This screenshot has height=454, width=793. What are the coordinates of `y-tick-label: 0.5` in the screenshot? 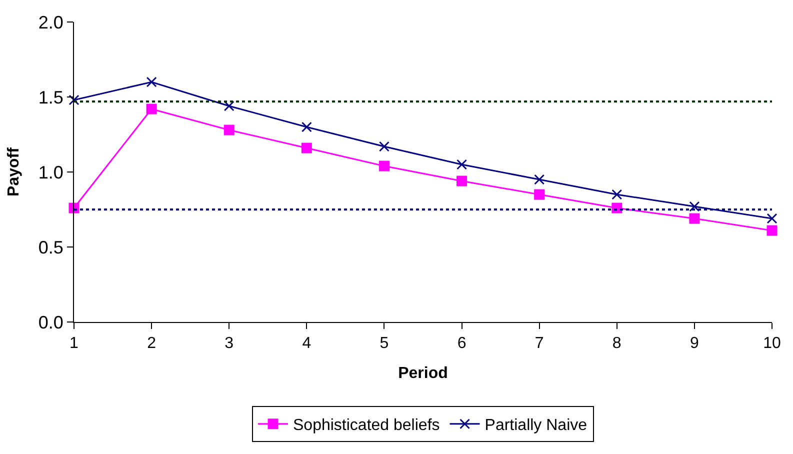 It's located at (51, 247).